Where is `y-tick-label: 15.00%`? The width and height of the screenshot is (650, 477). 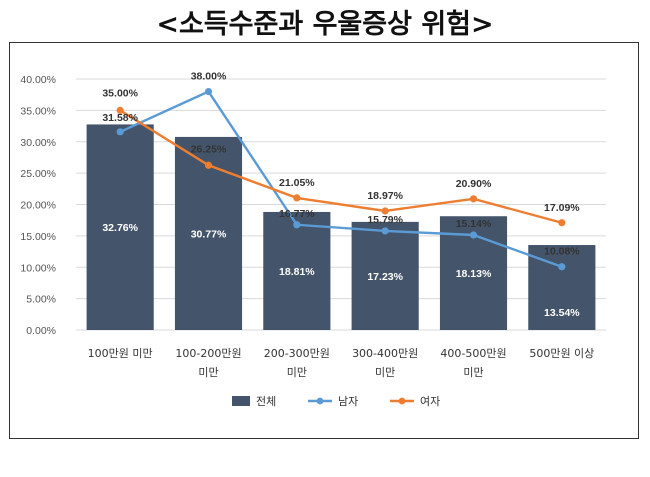
y-tick-label: 15.00% is located at coordinates (38, 237).